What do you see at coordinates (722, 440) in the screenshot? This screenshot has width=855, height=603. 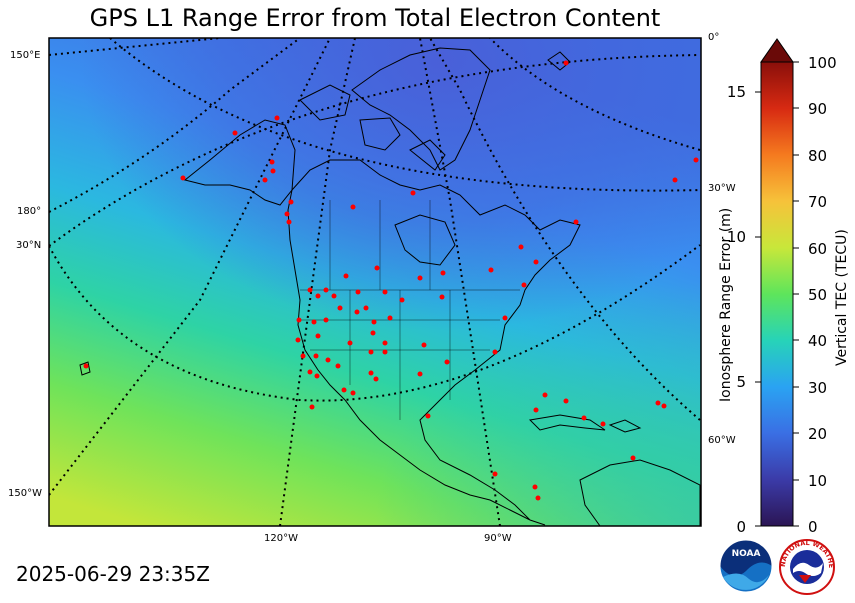 I see `lon-60w-label: 60°W` at bounding box center [722, 440].